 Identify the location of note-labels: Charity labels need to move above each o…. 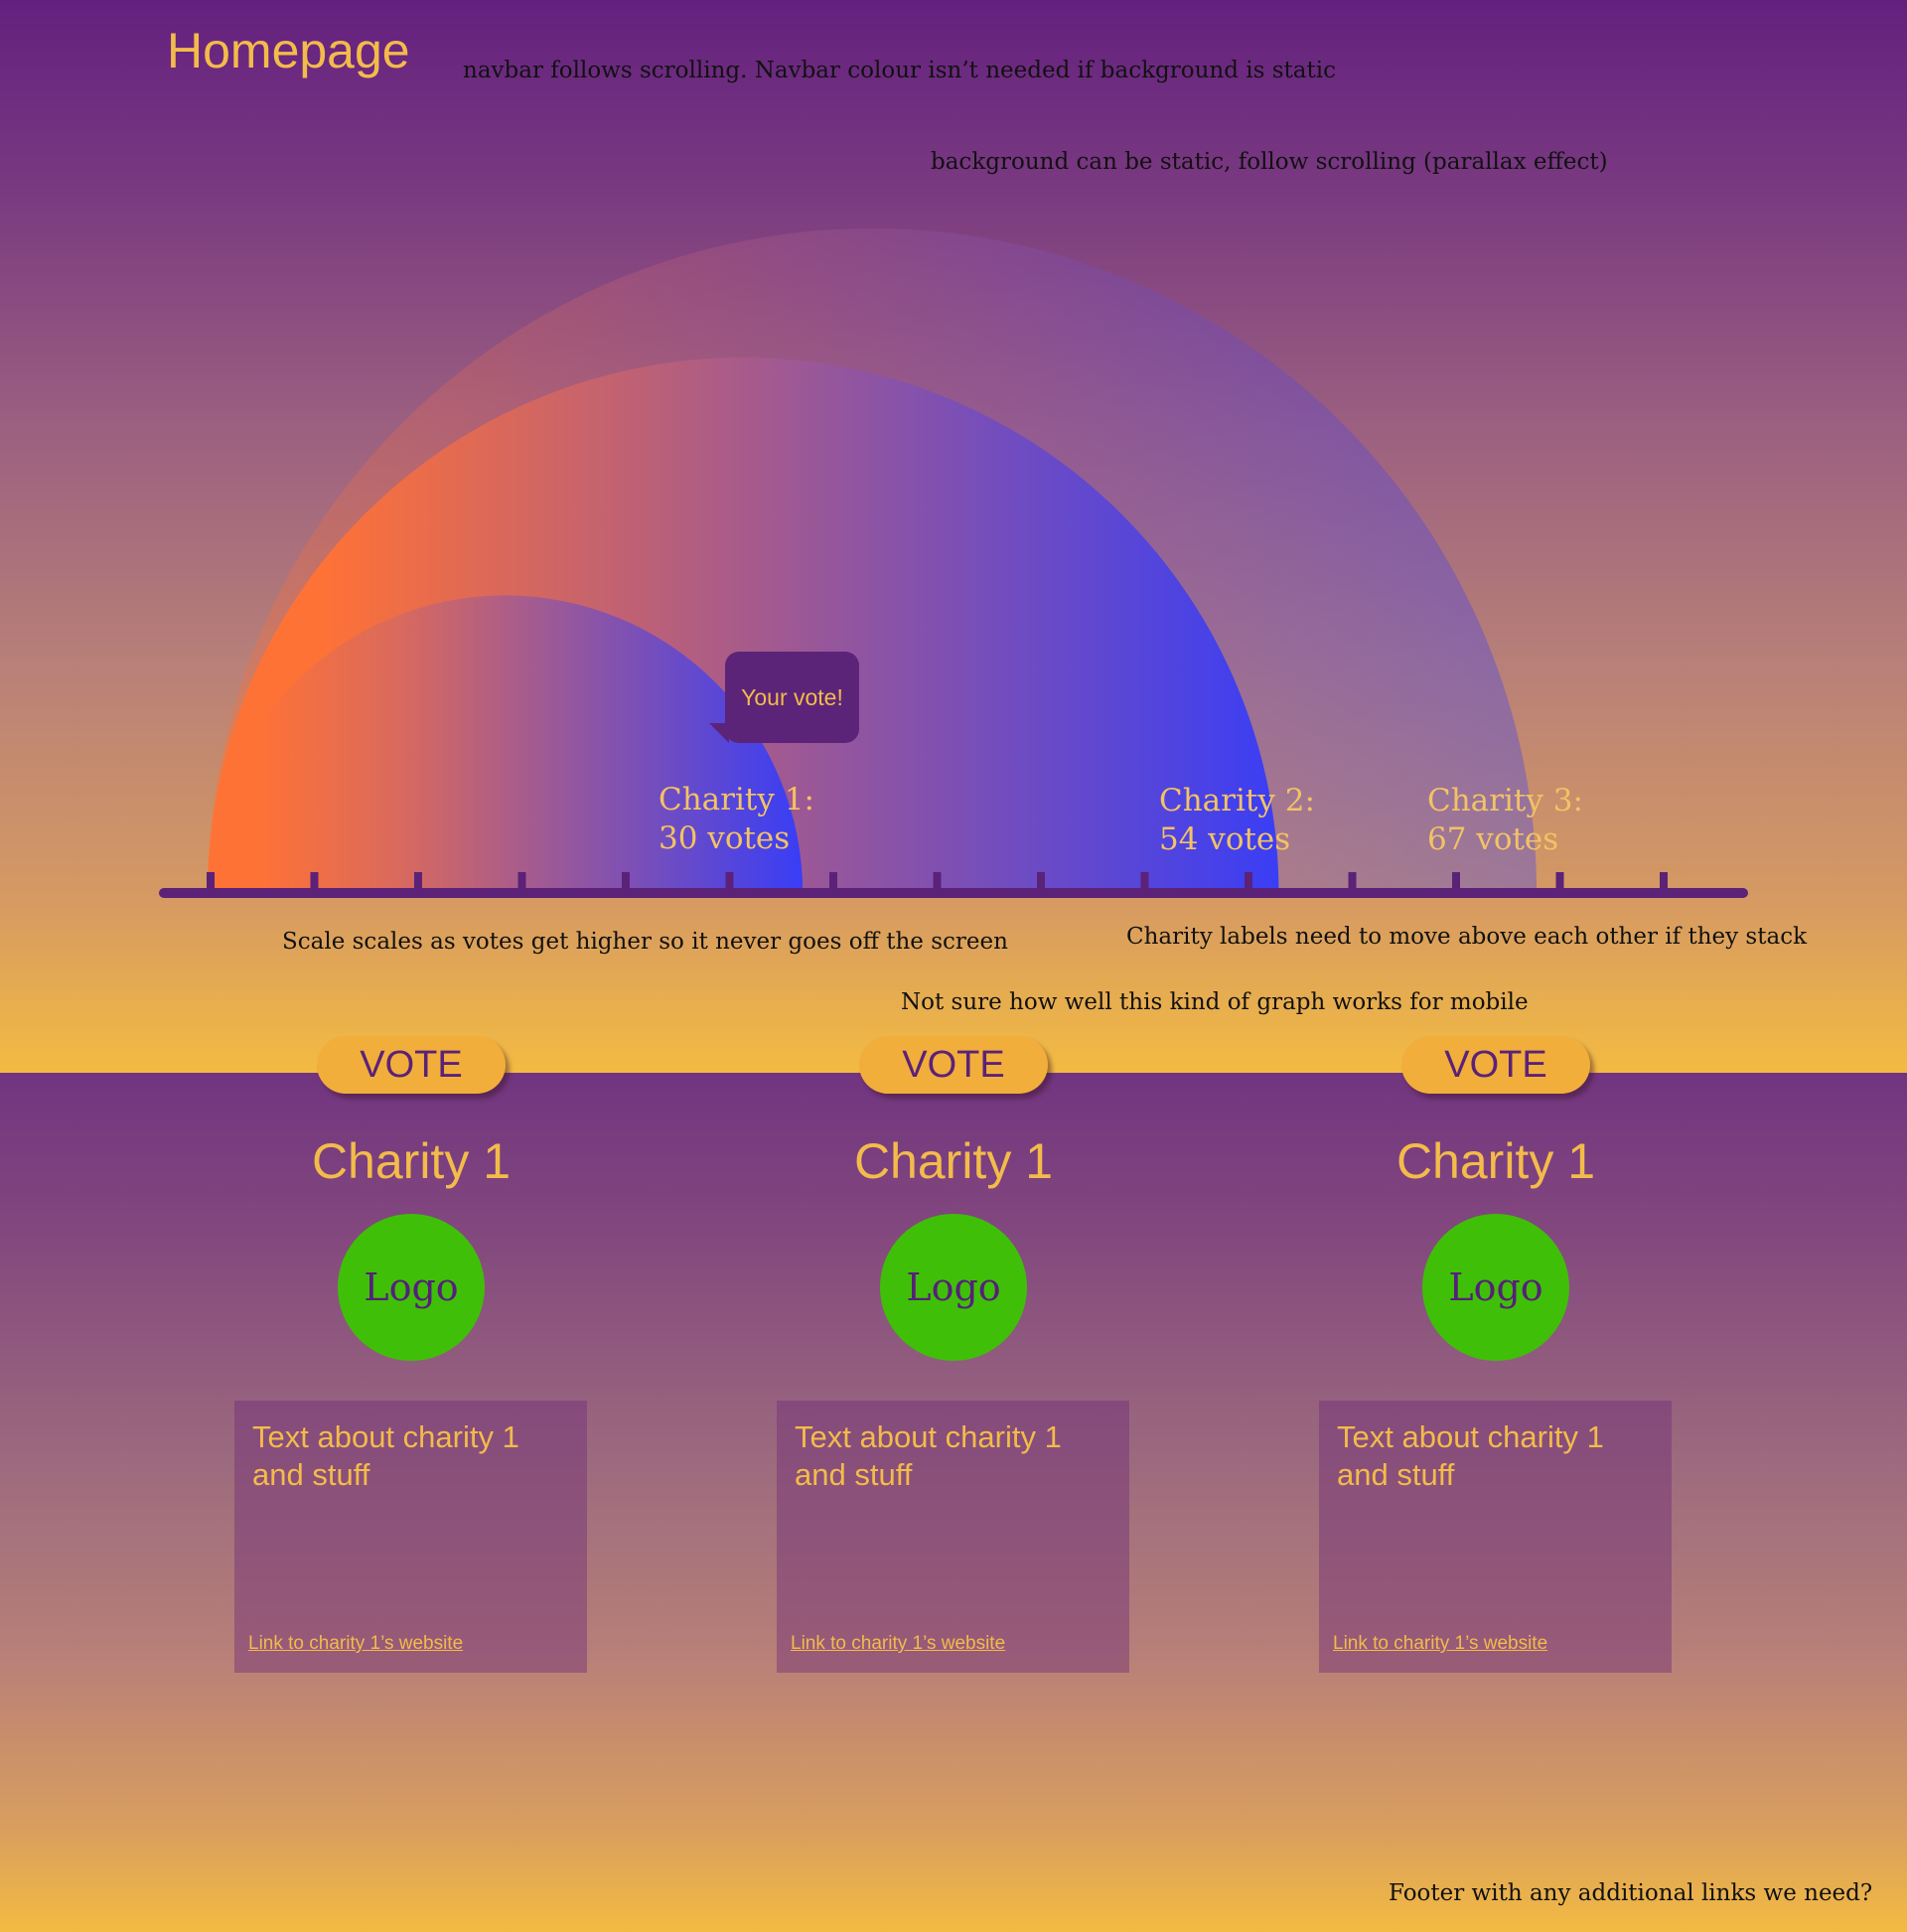
(1467, 937).